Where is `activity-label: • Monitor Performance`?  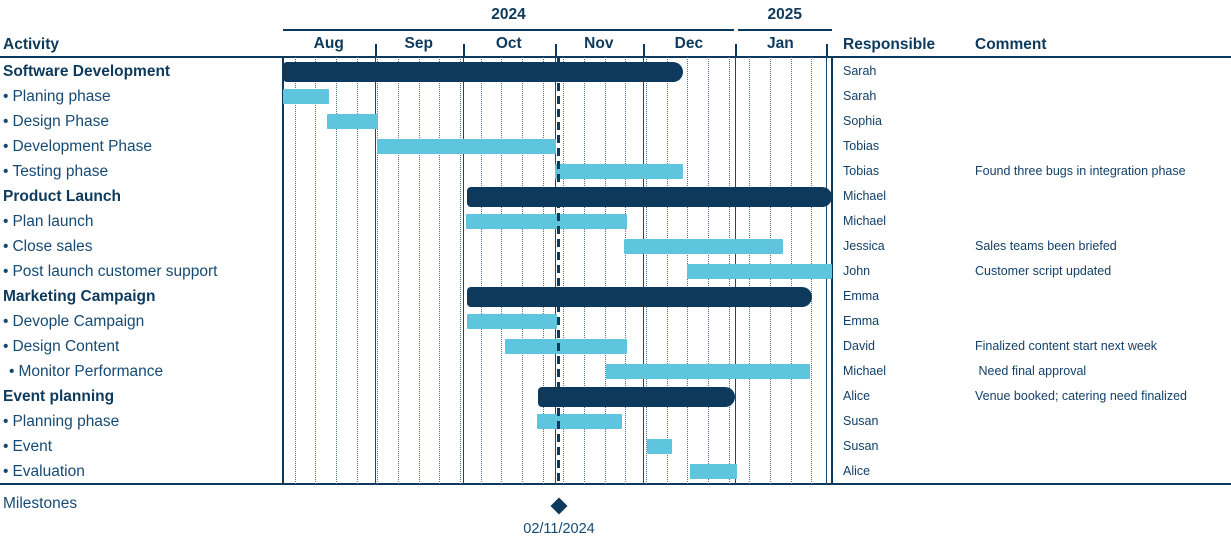 activity-label: • Monitor Performance is located at coordinates (145, 371).